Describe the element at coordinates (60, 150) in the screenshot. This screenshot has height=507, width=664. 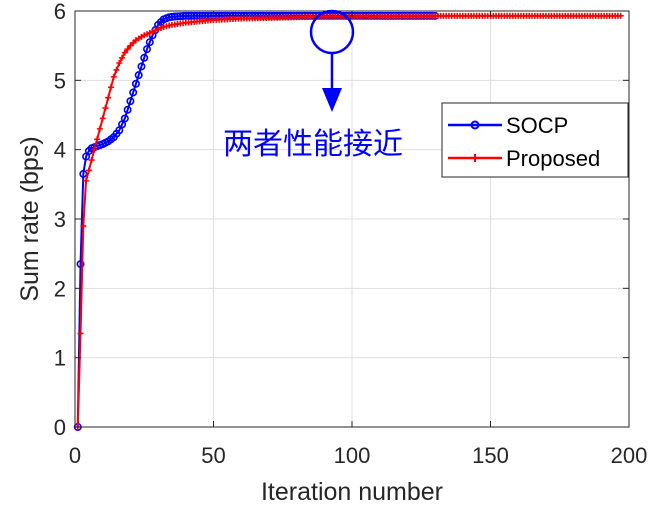
I see `y-tick-label: 4` at that location.